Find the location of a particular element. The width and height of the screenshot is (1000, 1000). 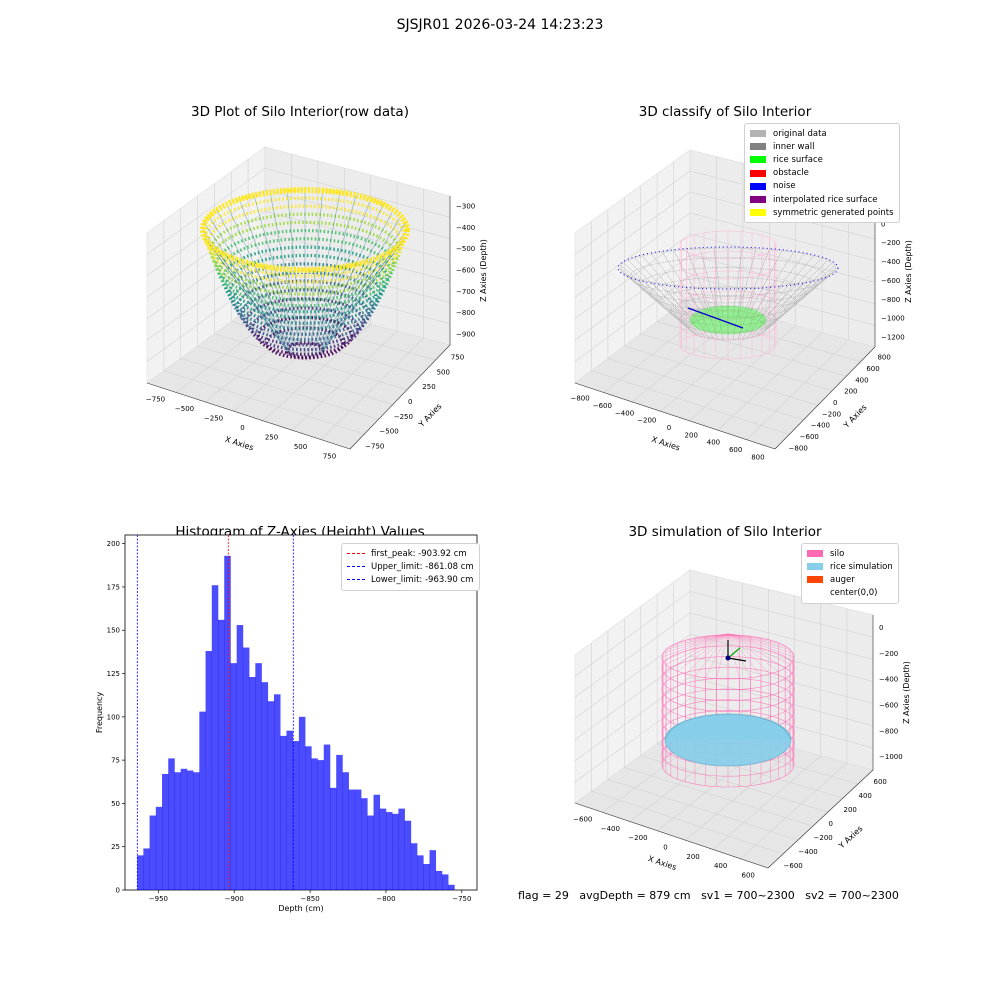

p4-y-tick-label: −400 is located at coordinates (808, 852).